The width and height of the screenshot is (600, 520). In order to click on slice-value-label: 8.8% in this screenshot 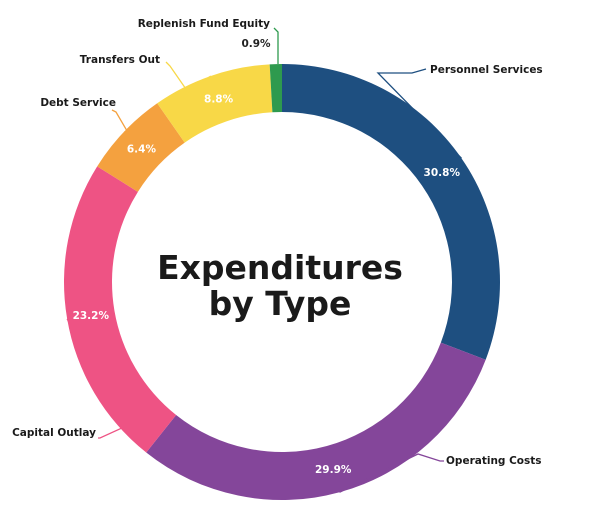, I will do `click(219, 100)`.